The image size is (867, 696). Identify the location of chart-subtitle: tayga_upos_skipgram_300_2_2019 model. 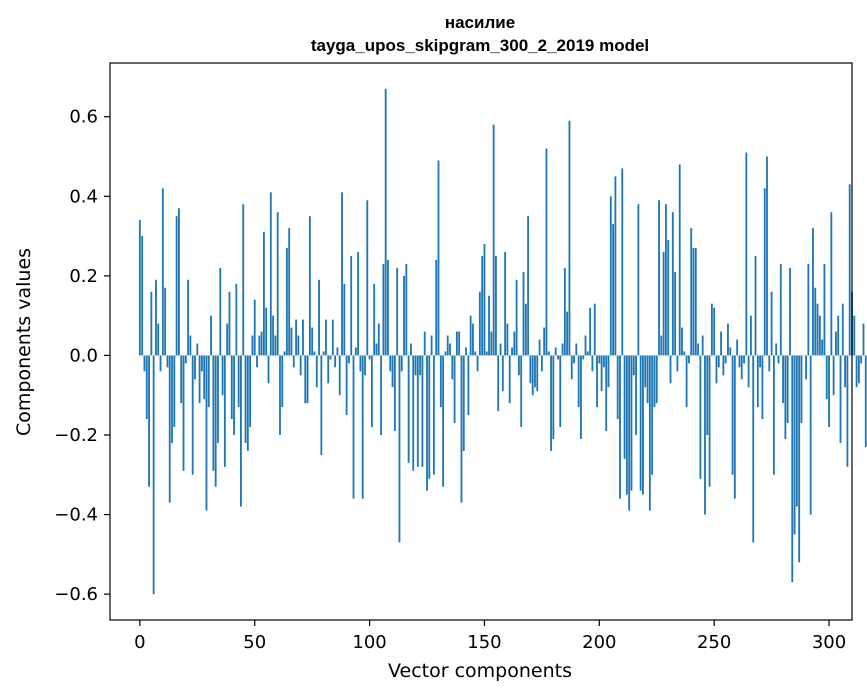
(480, 45).